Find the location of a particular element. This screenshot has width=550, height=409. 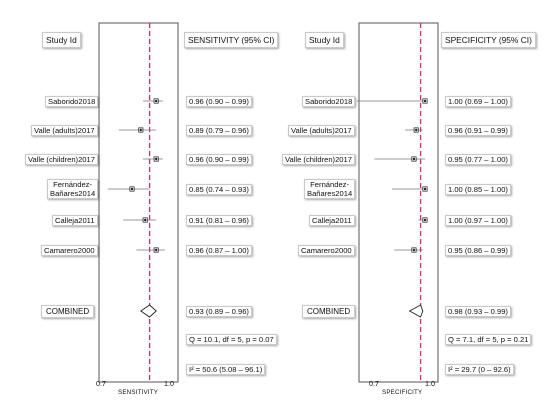

right-heterogeneity-1: I² = 29.7 (0 – 92.6) is located at coordinates (479, 369).